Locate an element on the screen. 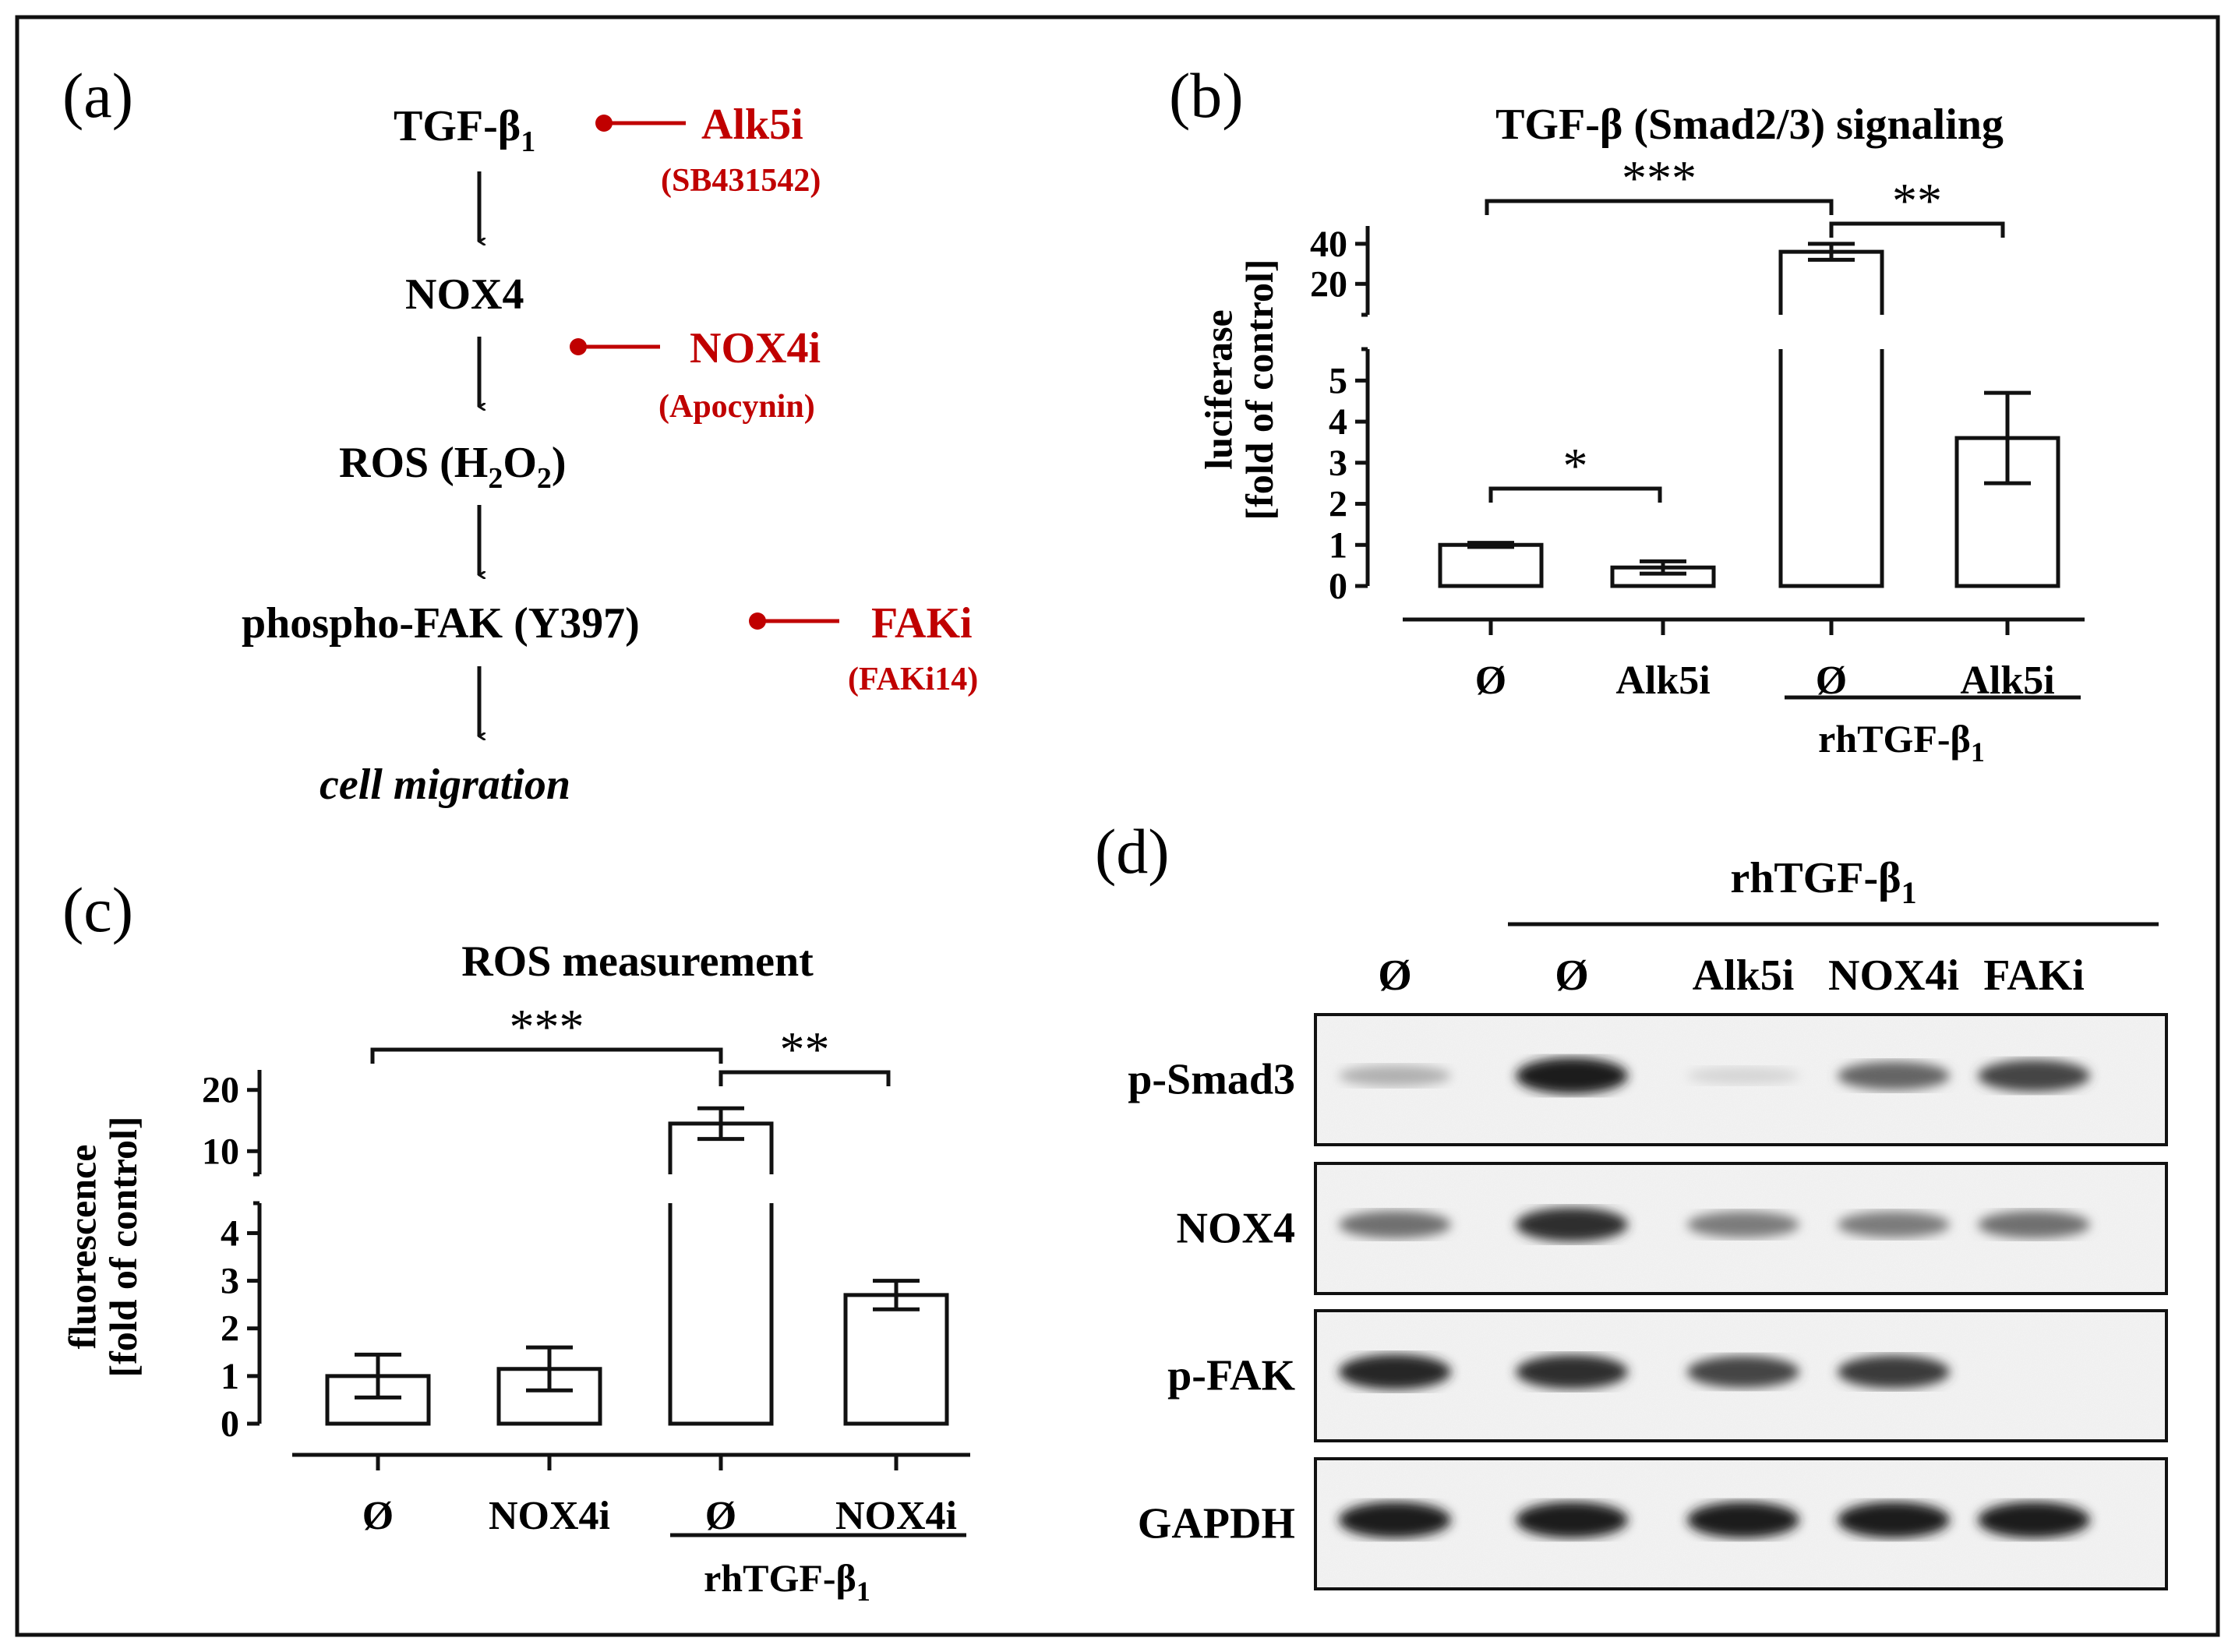  y-tick-label: 10 is located at coordinates (220, 1152).